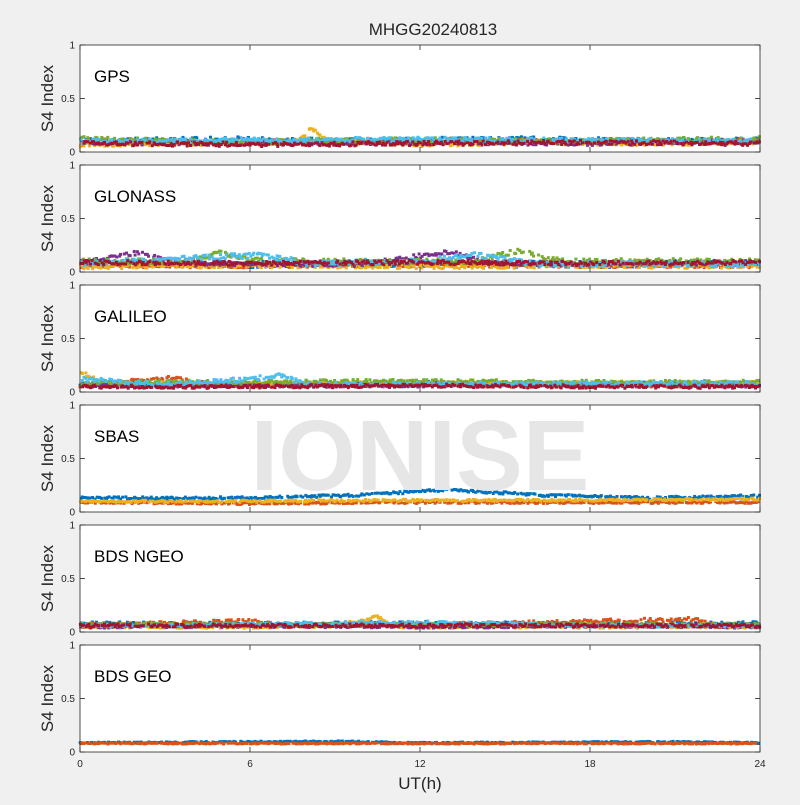 This screenshot has height=805, width=800. I want to click on figure-title: MHGG20240813, so click(433, 29).